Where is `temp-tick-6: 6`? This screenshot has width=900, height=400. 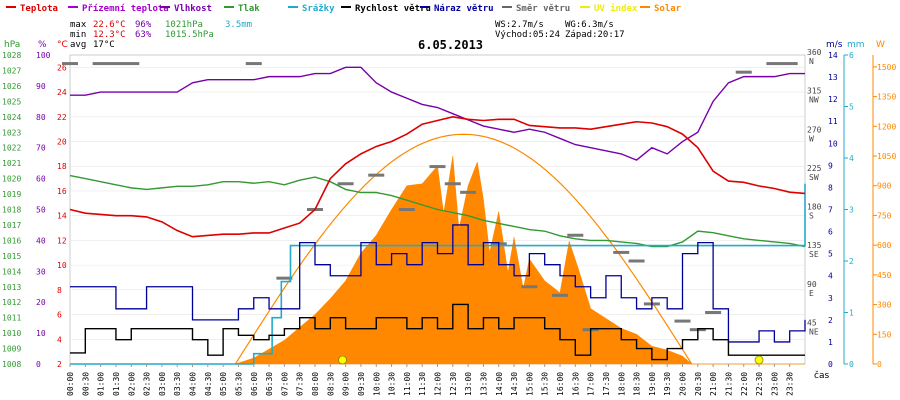 temp-tick-6: 6 is located at coordinates (59, 315).